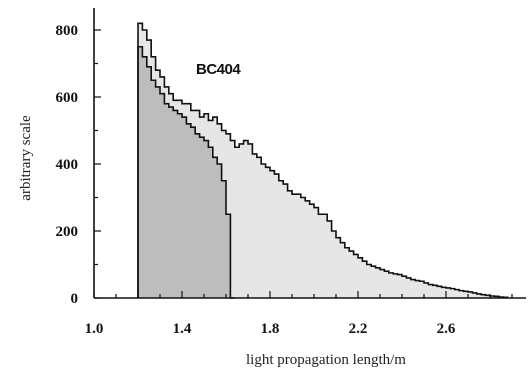 Image resolution: width=528 pixels, height=380 pixels. What do you see at coordinates (270, 329) in the screenshot?
I see `x-tick-label: 1.8` at bounding box center [270, 329].